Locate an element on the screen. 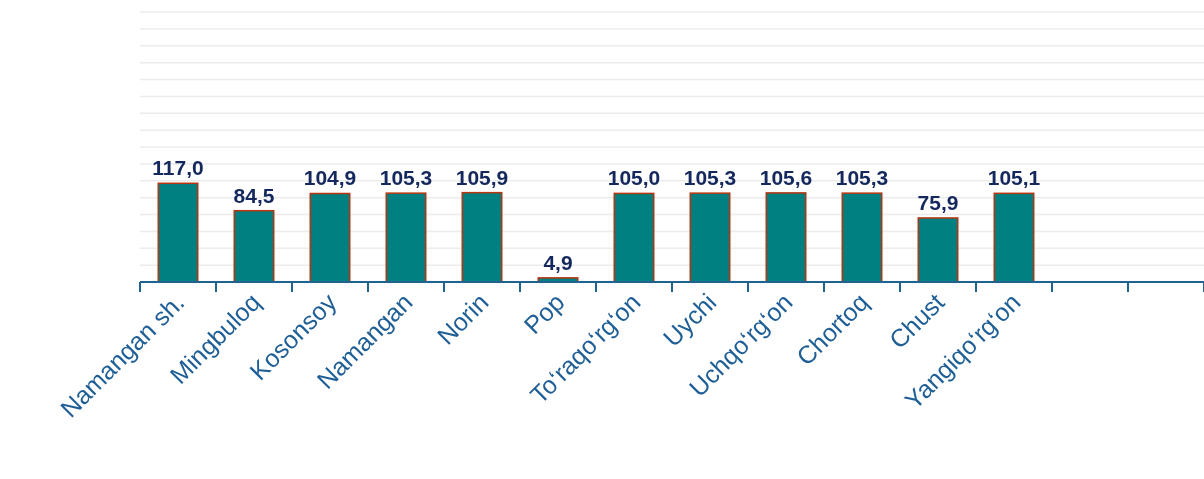  data-label: 84,5 is located at coordinates (254, 195).